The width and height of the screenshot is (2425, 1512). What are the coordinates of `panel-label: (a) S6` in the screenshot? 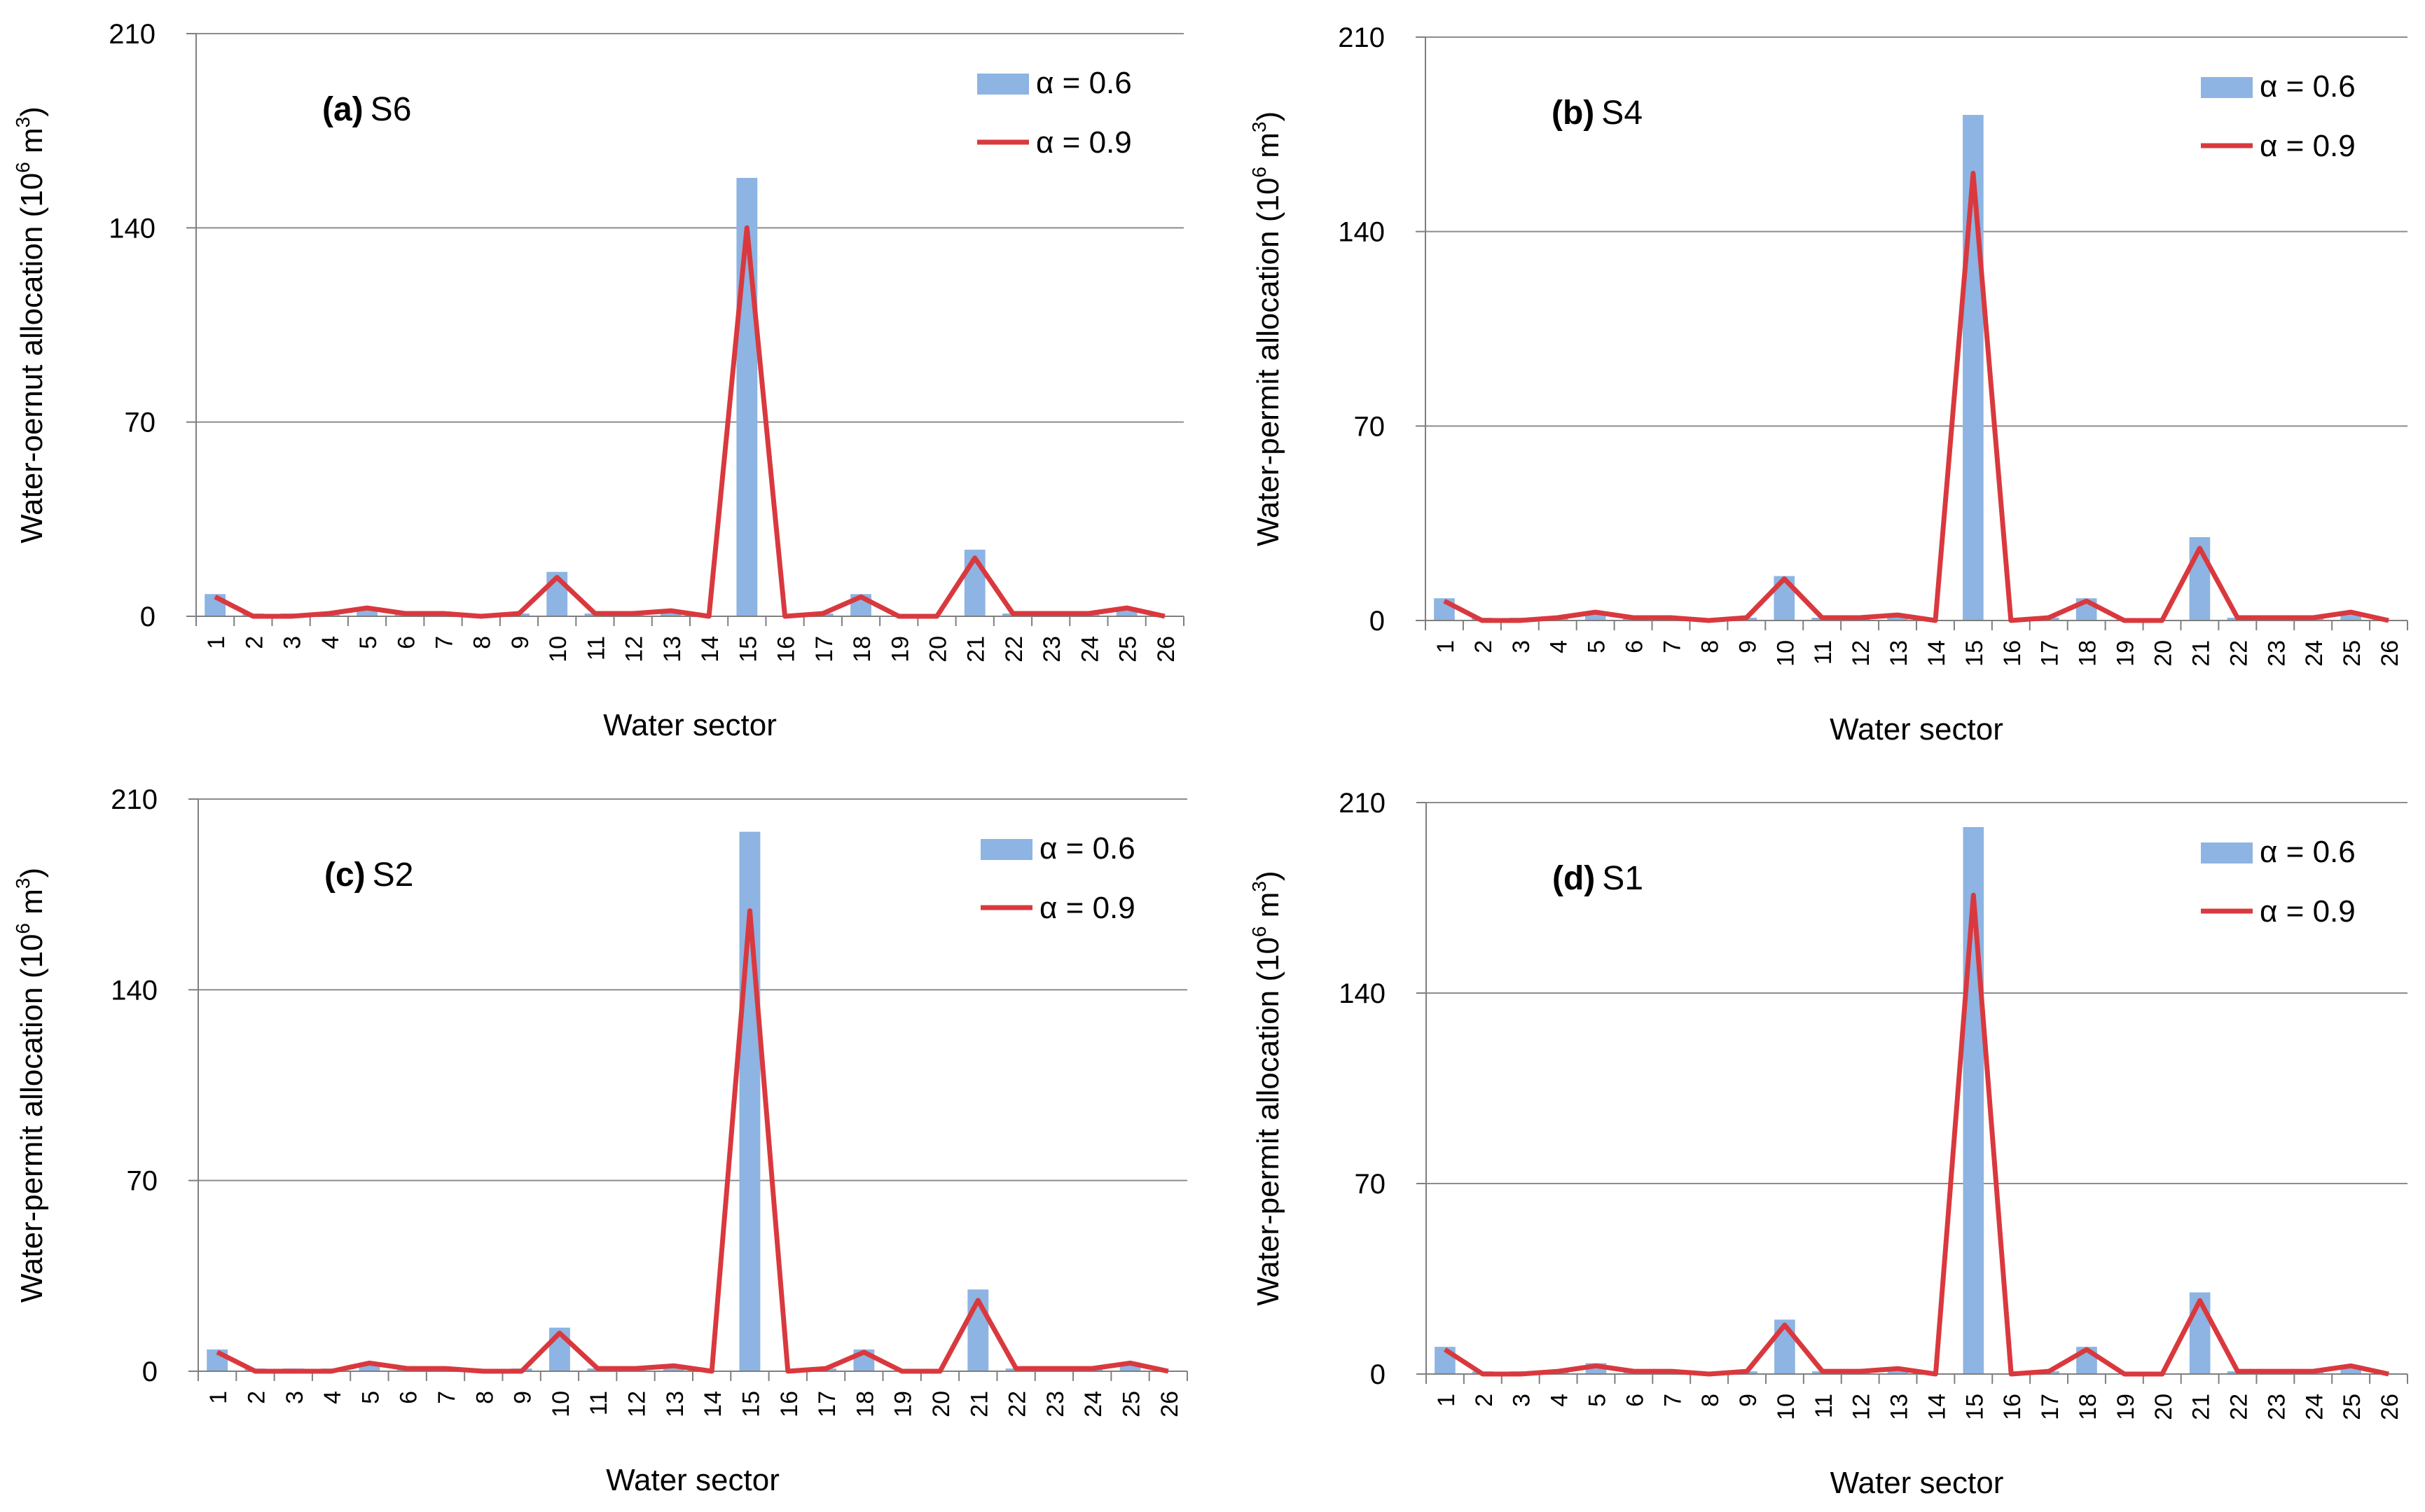 It's located at (366, 110).